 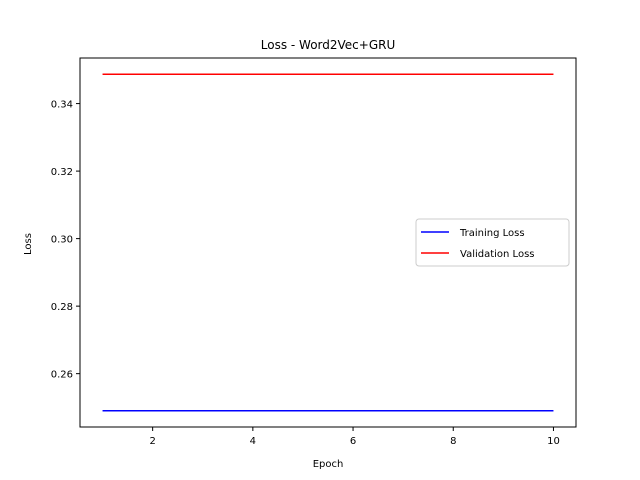 I want to click on x-axis-label: Epoch, so click(x=328, y=464).